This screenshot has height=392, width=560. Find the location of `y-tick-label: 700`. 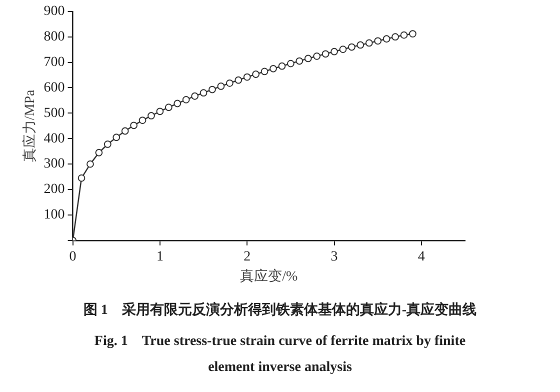

y-tick-label: 700 is located at coordinates (54, 62).